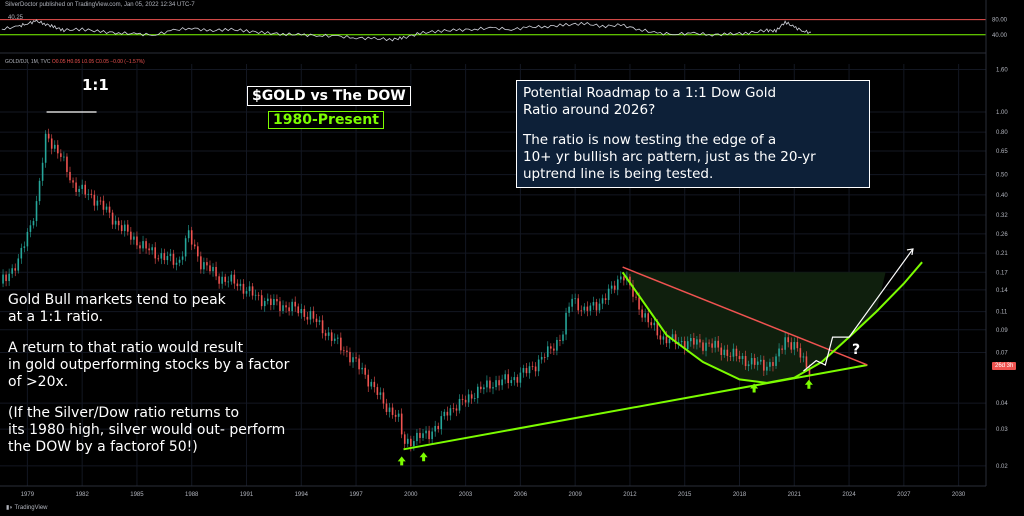 The width and height of the screenshot is (1024, 516). Describe the element at coordinates (1002, 404) in the screenshot. I see `y-tick-label: 0.04` at that location.